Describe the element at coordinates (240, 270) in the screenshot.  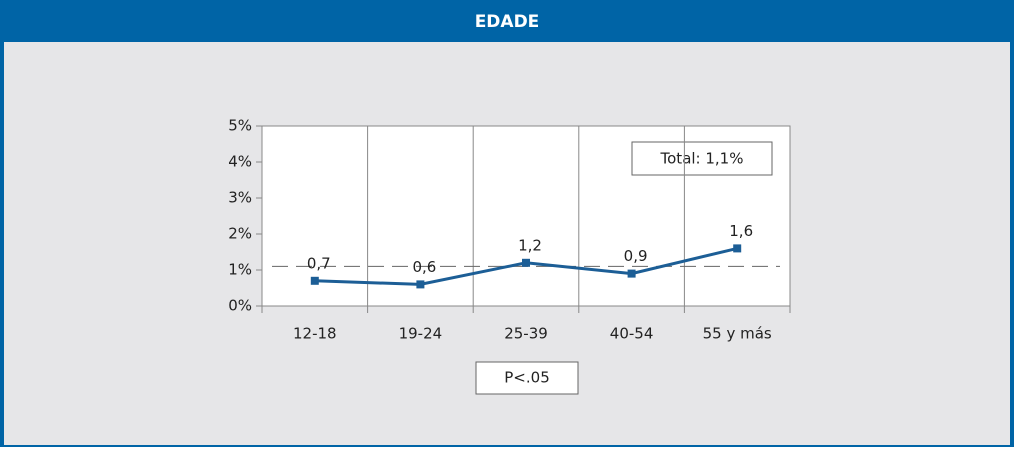
I see `y-tick-label: 1%` at that location.